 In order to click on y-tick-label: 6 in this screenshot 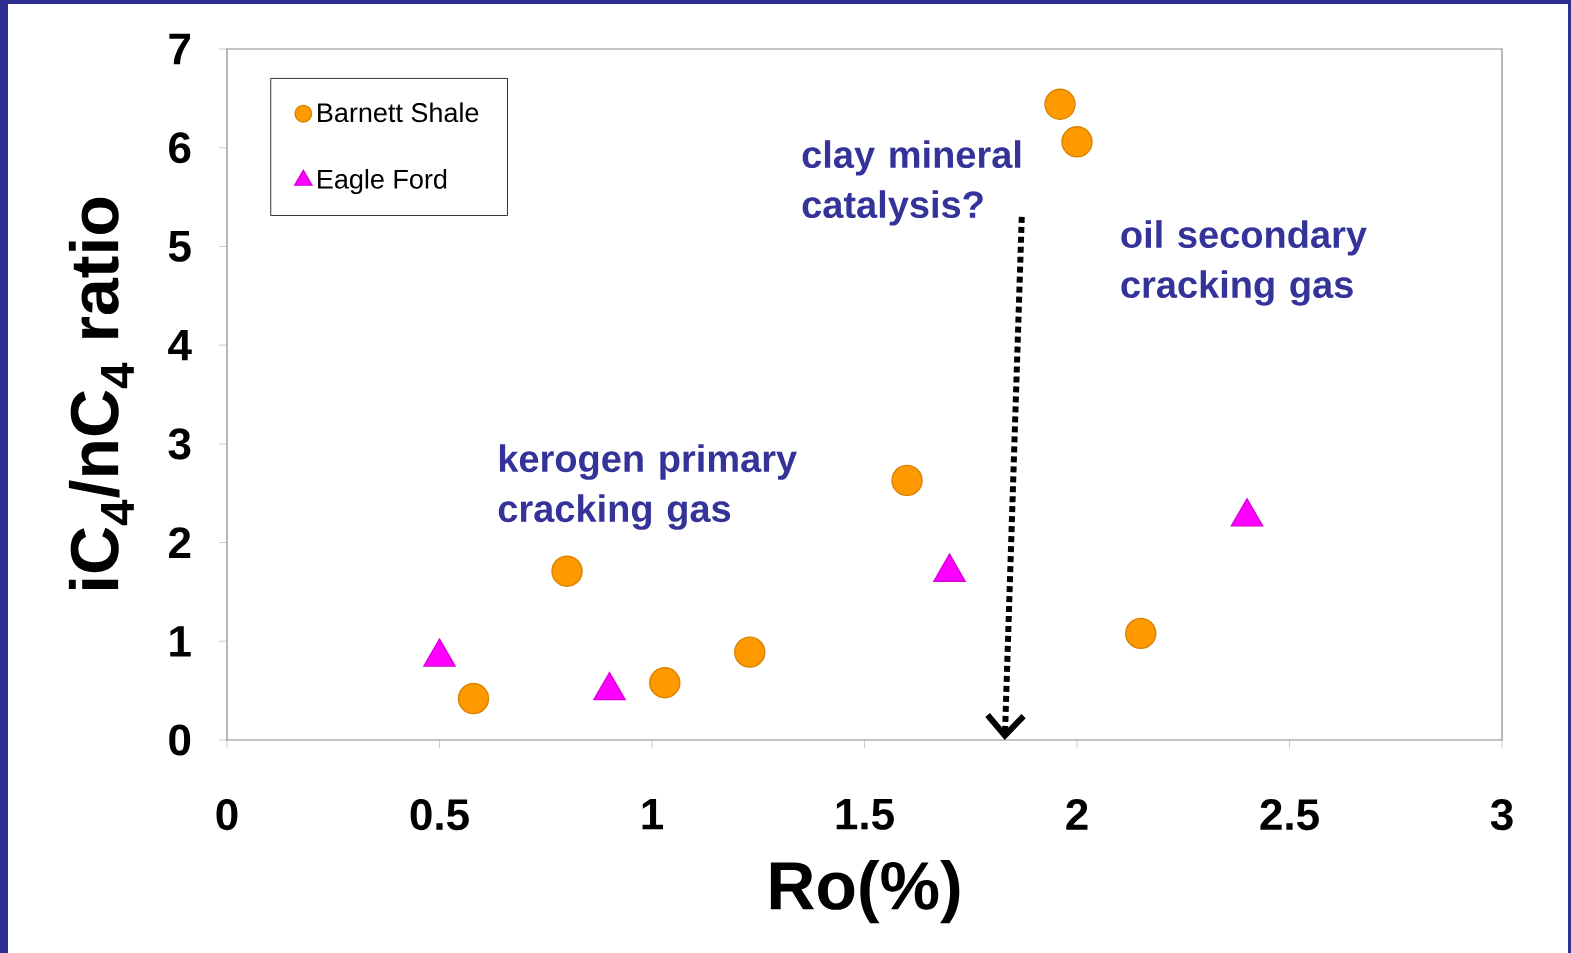, I will do `click(180, 148)`.